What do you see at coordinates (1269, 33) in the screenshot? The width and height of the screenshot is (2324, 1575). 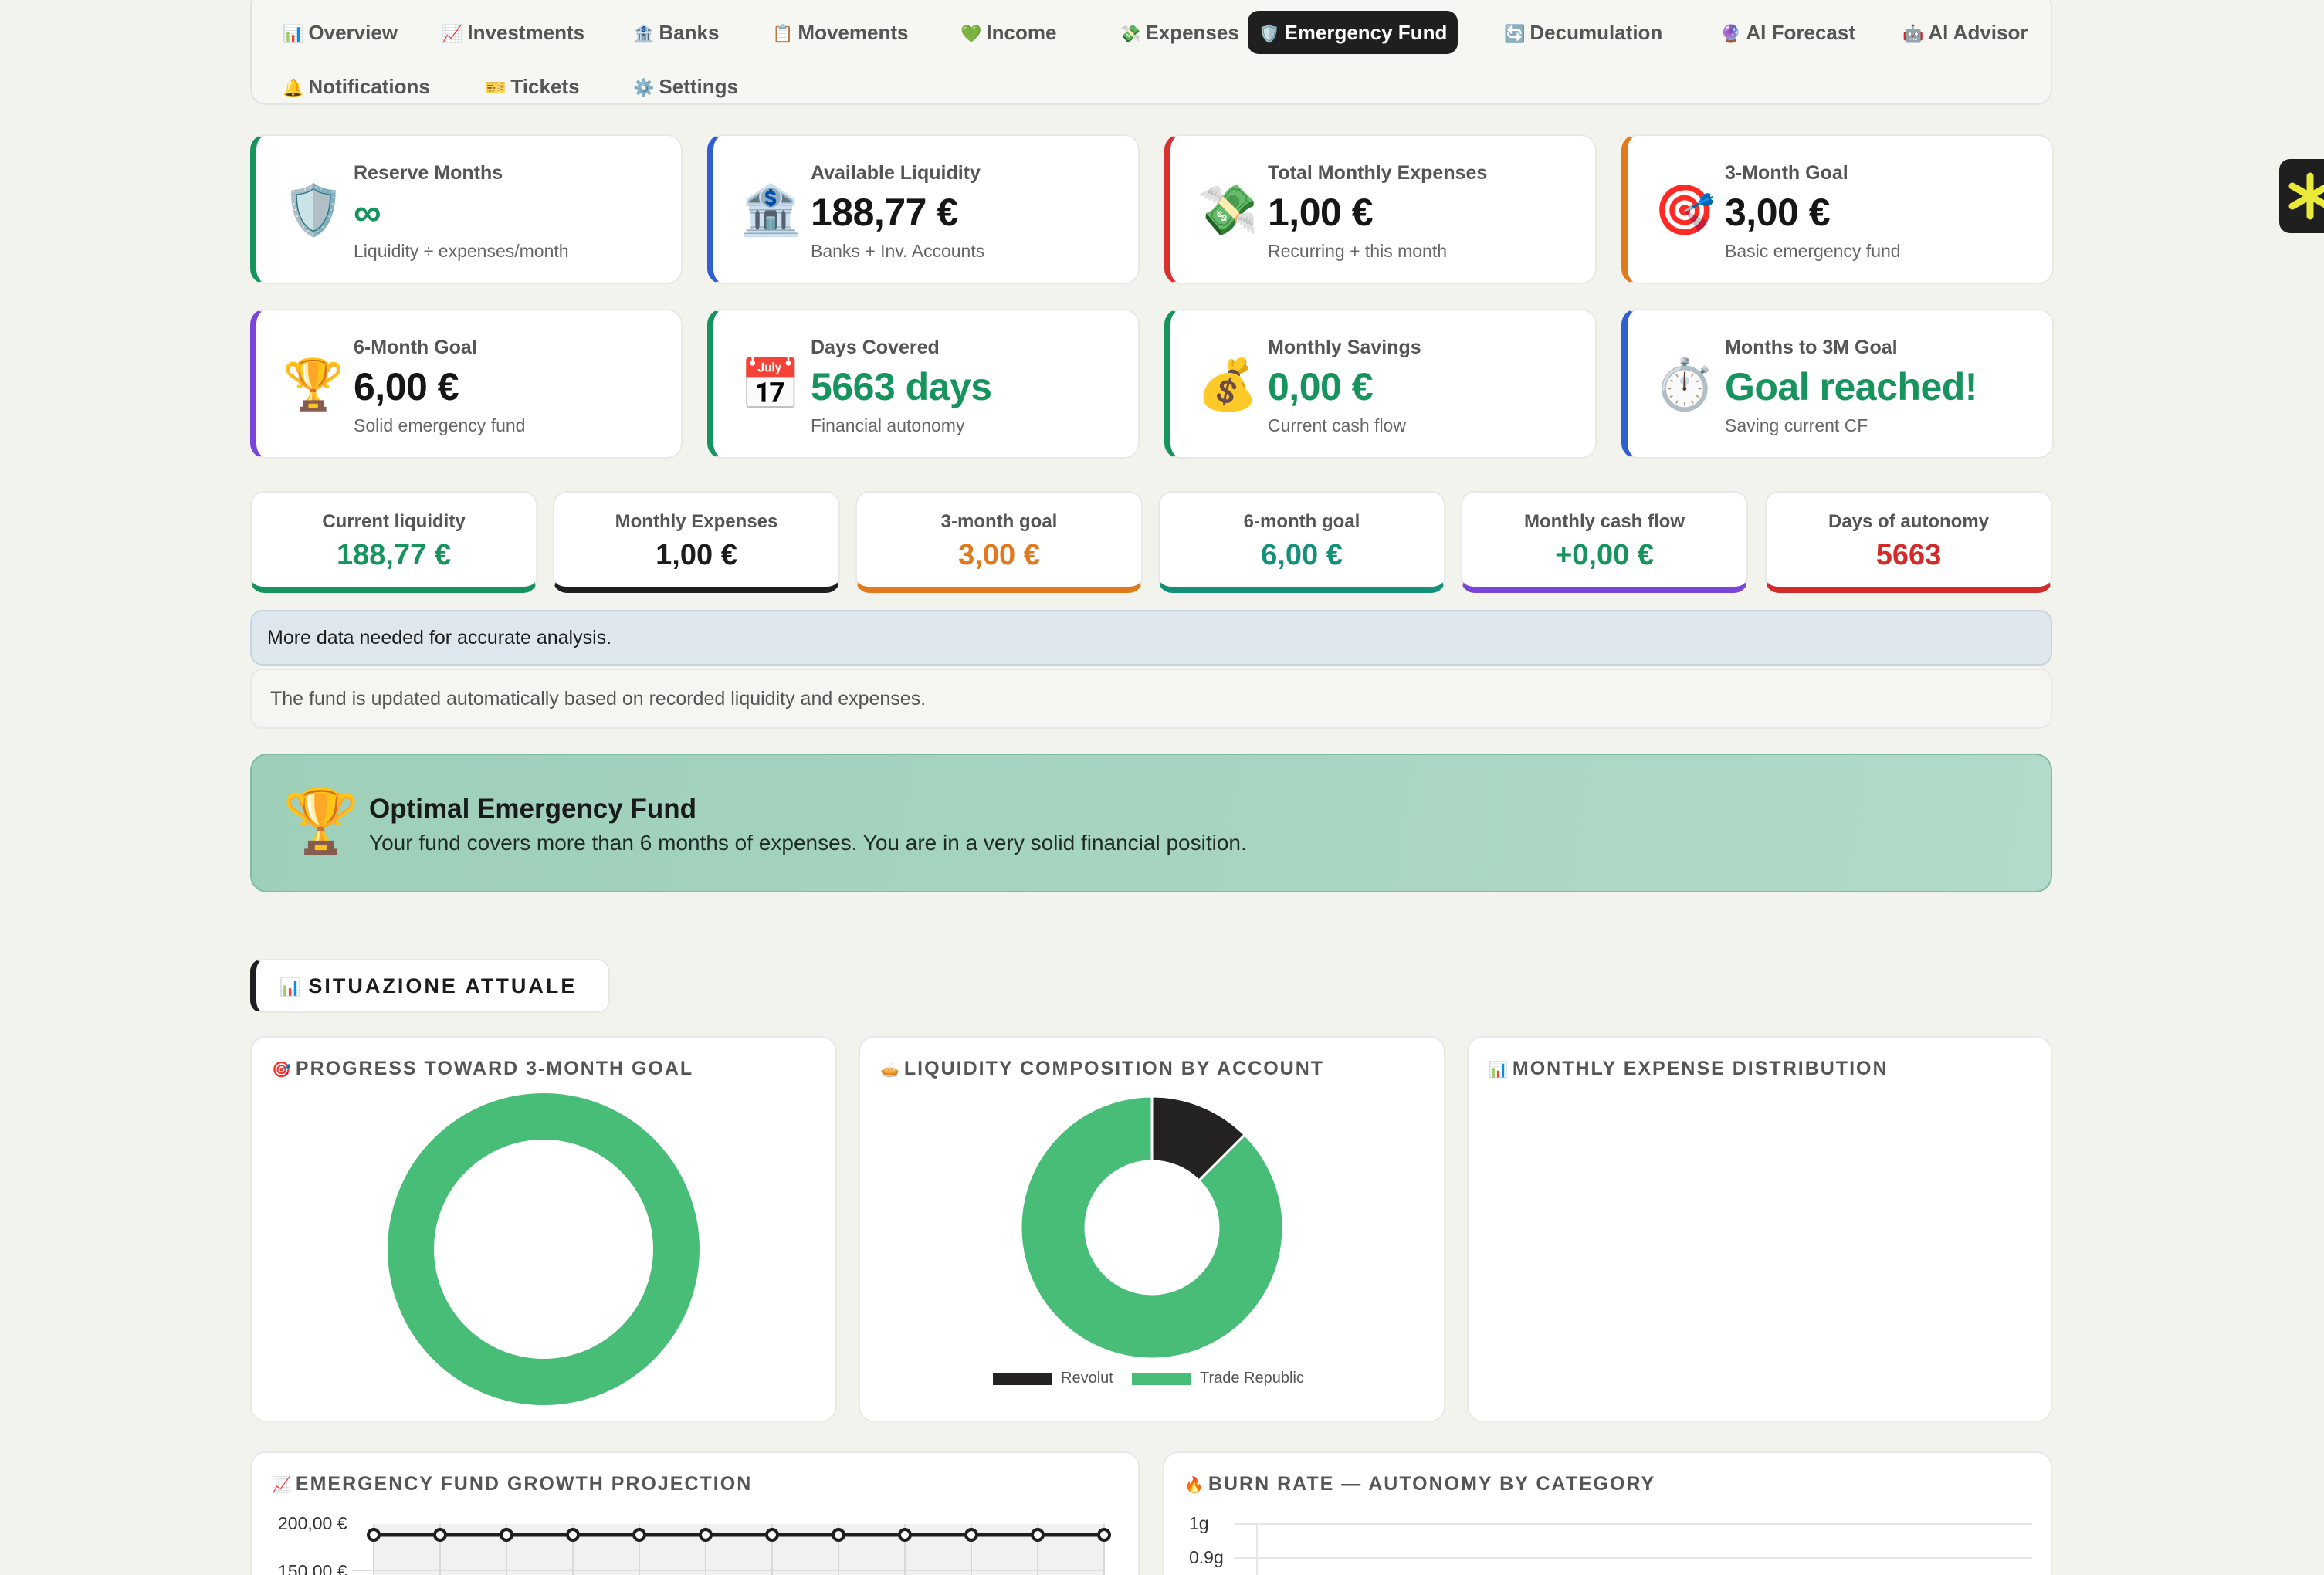 I see `tab-icon: 🛡️` at bounding box center [1269, 33].